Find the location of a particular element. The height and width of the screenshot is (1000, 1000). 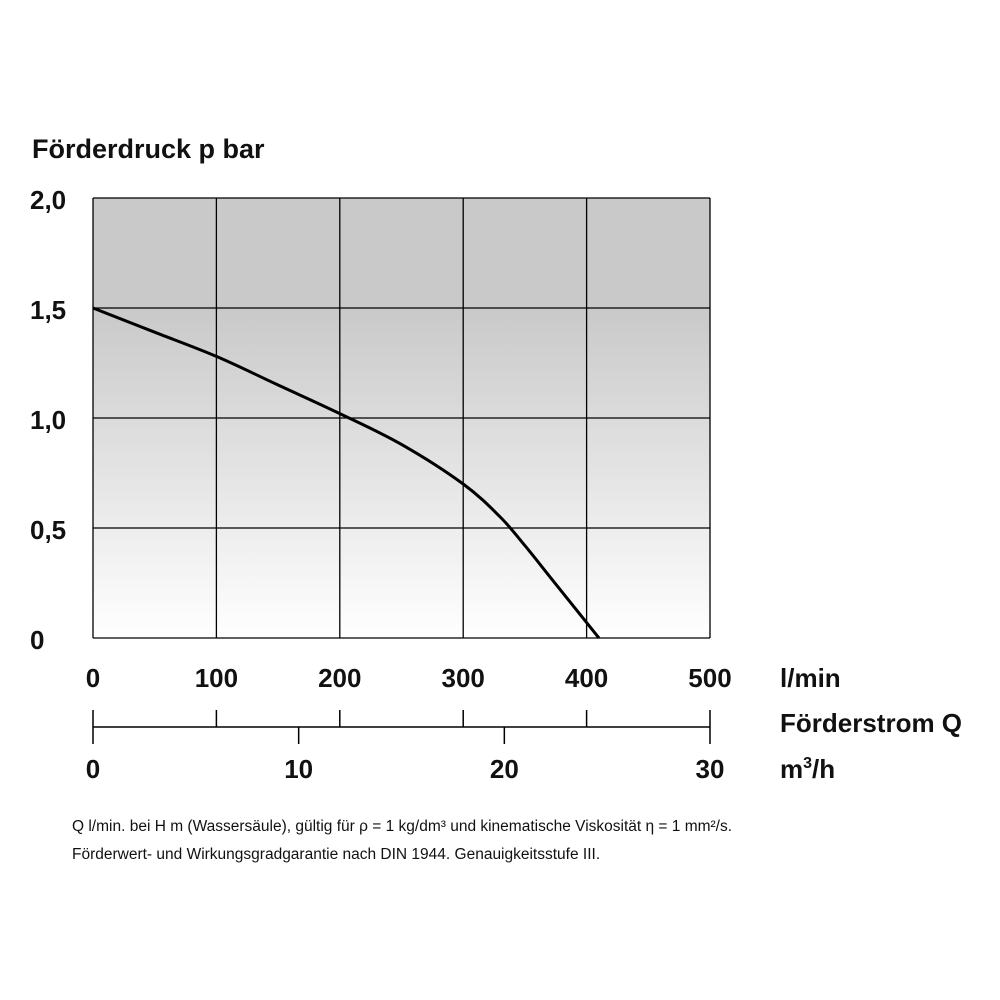

x-tick-label-lmin: 200 is located at coordinates (339, 678).